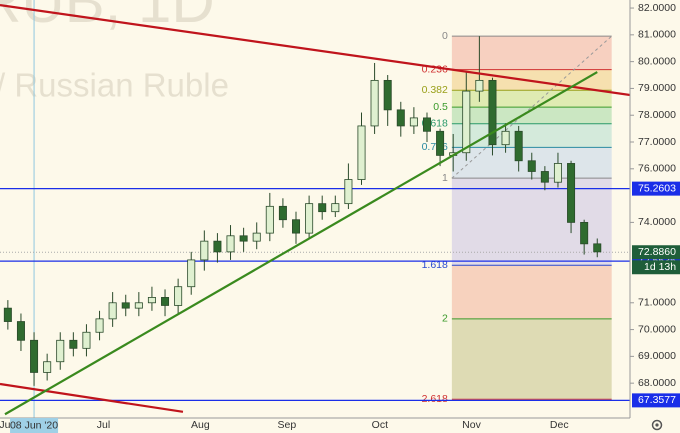 The height and width of the screenshot is (433, 680). What do you see at coordinates (435, 265) in the screenshot?
I see `fib-label: 1.618` at bounding box center [435, 265].